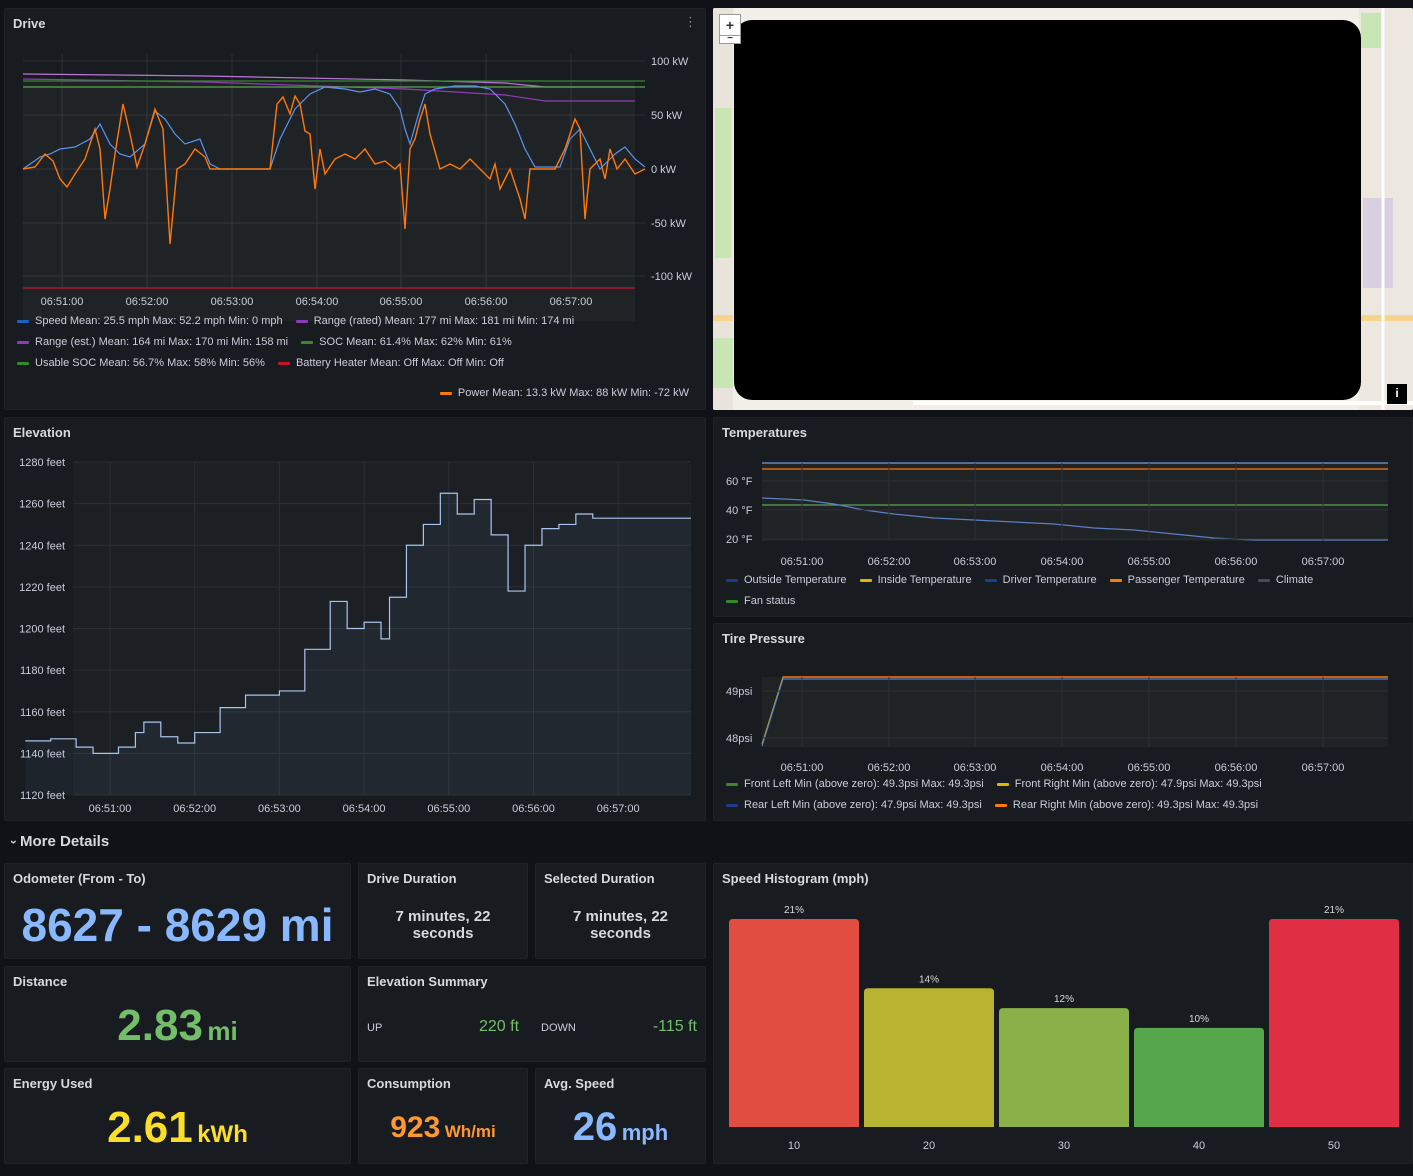  I want to click on avg-speed-stat: 26 mph, so click(620, 1127).